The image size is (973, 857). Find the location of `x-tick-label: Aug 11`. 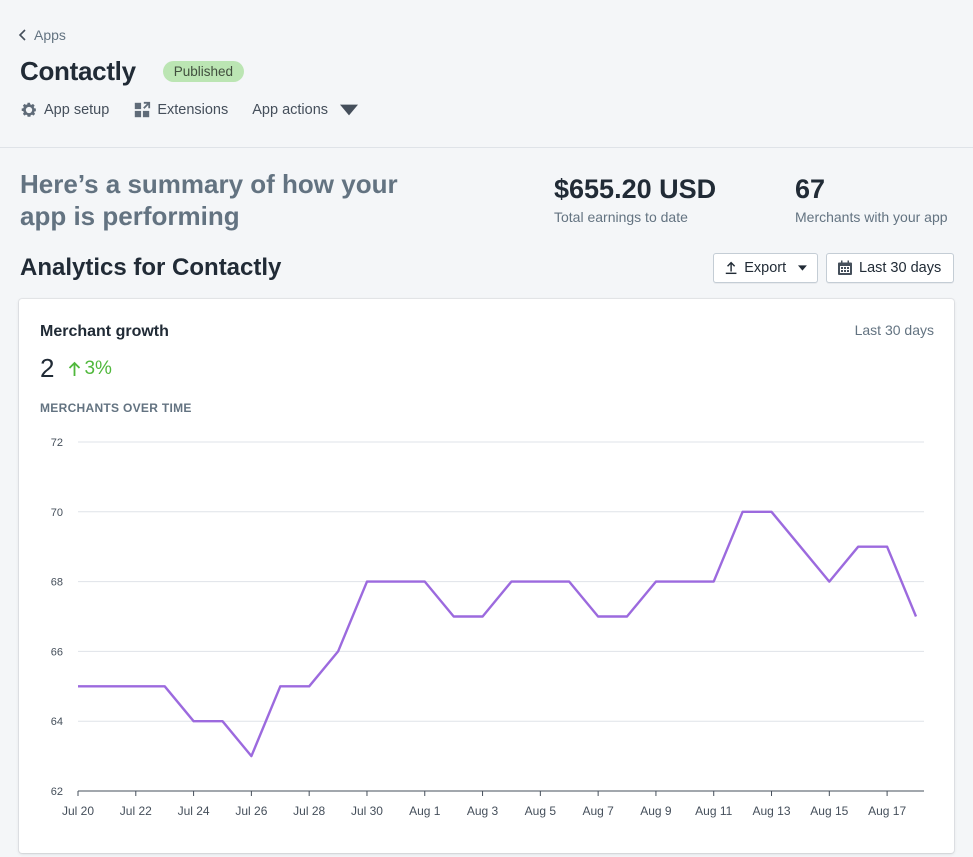

x-tick-label: Aug 11 is located at coordinates (713, 811).